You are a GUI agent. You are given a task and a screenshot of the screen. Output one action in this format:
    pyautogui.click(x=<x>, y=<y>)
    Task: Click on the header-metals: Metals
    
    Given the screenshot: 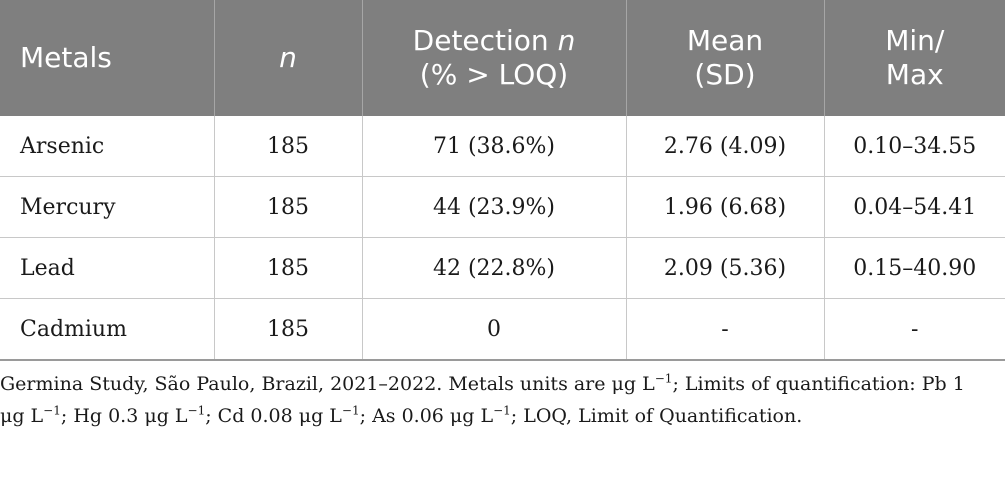 What is the action you would take?
    pyautogui.click(x=107, y=58)
    